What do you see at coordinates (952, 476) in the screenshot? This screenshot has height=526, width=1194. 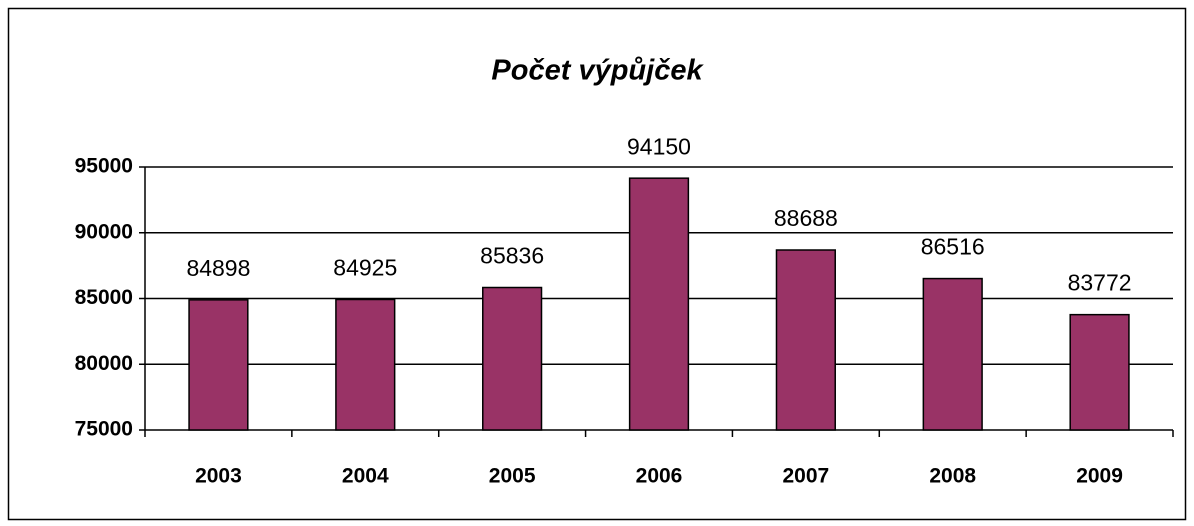 I see `x-tick-label: 2008` at bounding box center [952, 476].